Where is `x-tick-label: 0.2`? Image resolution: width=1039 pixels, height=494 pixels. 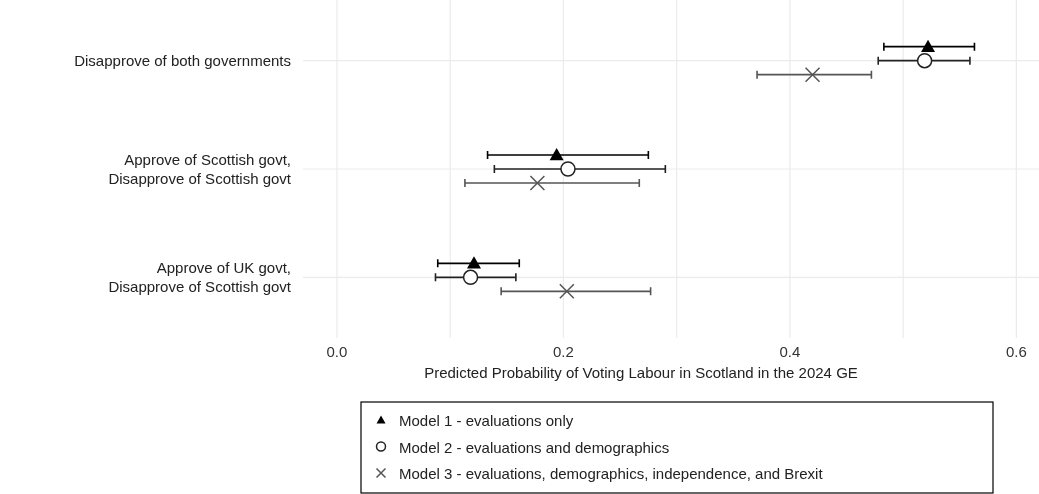 x-tick-label: 0.2 is located at coordinates (563, 351).